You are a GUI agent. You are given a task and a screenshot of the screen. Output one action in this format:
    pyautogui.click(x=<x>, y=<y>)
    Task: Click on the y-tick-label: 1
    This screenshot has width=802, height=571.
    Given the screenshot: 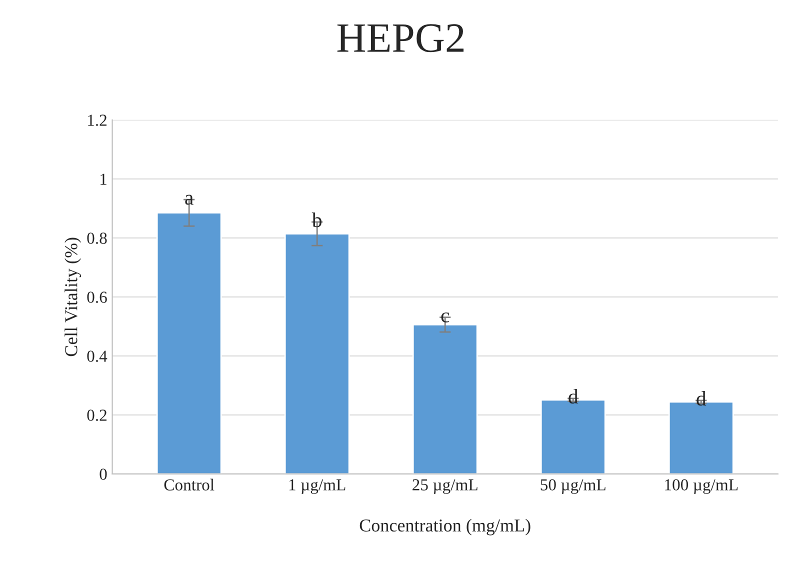 What is the action you would take?
    pyautogui.click(x=103, y=179)
    